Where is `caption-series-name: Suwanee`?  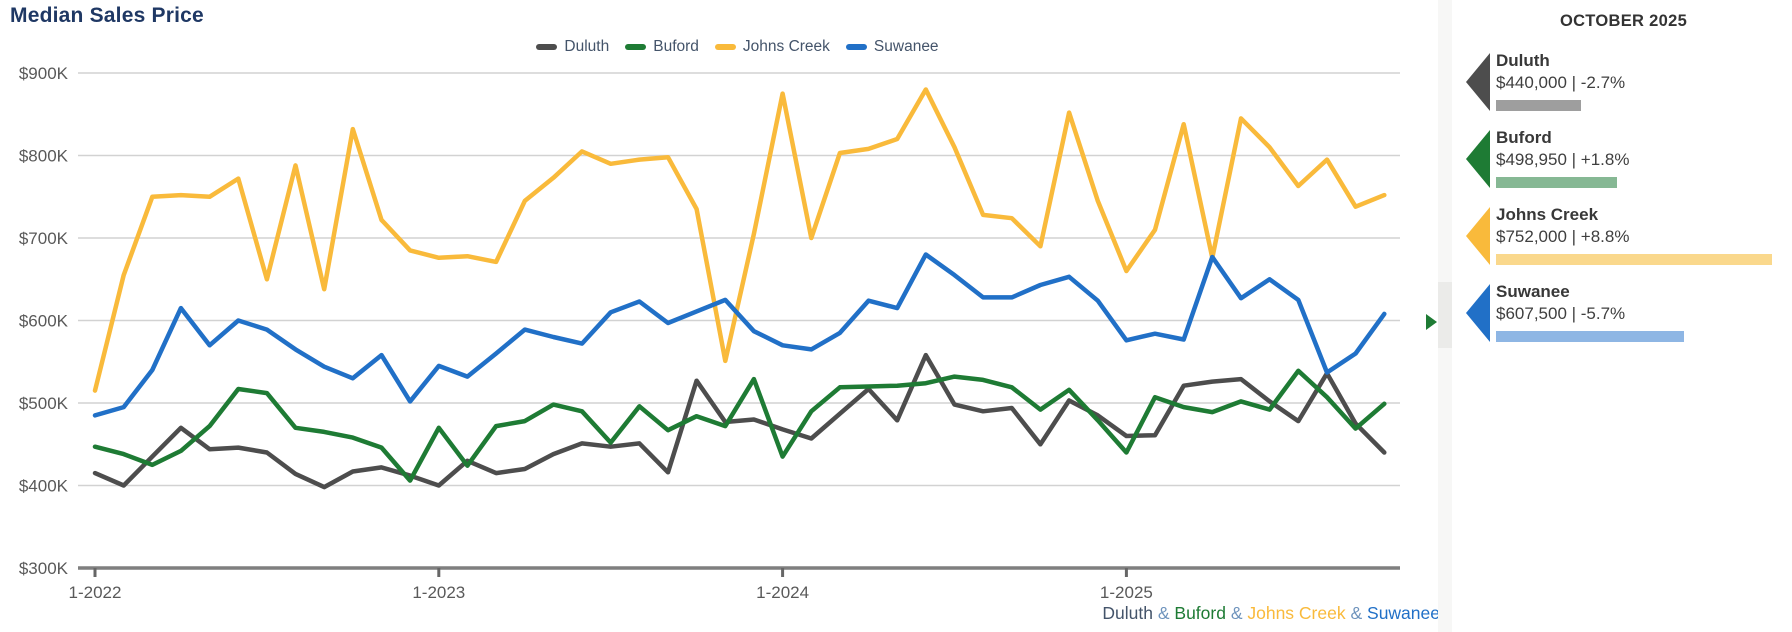
caption-series-name: Suwanee is located at coordinates (1403, 613).